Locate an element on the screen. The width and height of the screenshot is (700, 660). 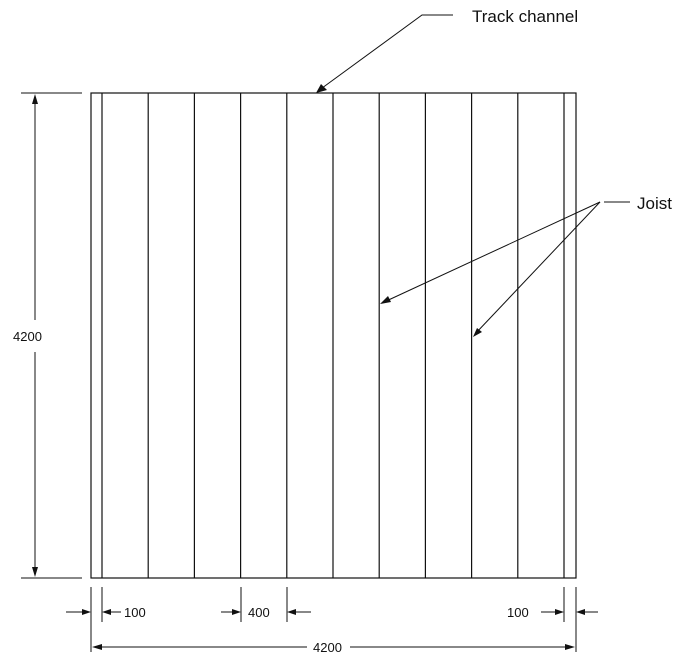
joist-spacing-dimensions: 100 400 100 4200 is located at coordinates (332, 621).